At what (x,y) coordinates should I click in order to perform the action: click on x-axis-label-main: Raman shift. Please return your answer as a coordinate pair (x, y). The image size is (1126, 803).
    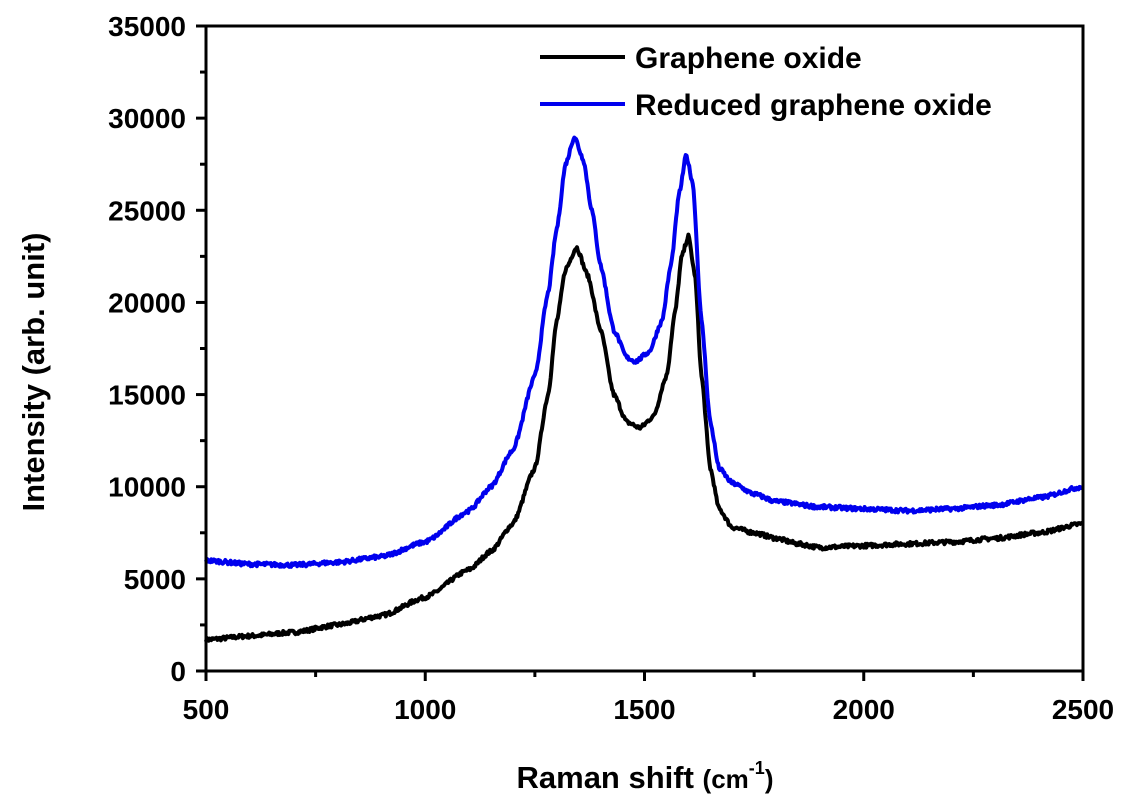
    Looking at the image, I should click on (605, 777).